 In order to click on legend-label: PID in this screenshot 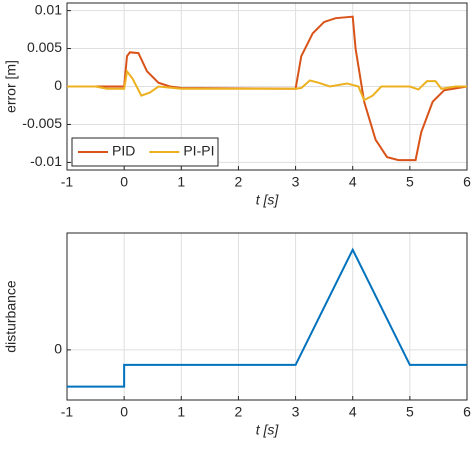, I will do `click(123, 151)`.